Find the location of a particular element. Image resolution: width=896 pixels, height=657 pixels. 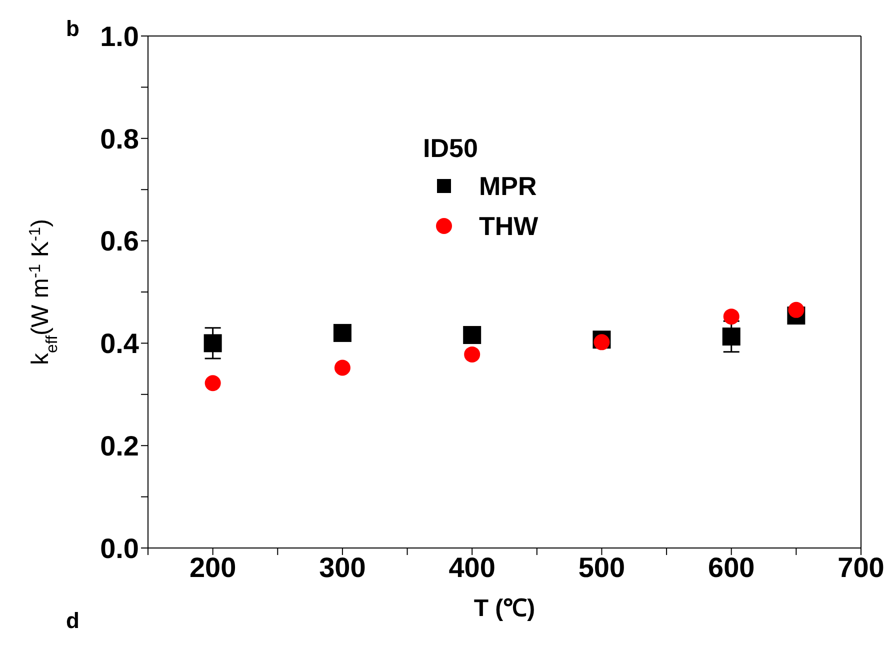

x-tick-label: 700 is located at coordinates (861, 567).